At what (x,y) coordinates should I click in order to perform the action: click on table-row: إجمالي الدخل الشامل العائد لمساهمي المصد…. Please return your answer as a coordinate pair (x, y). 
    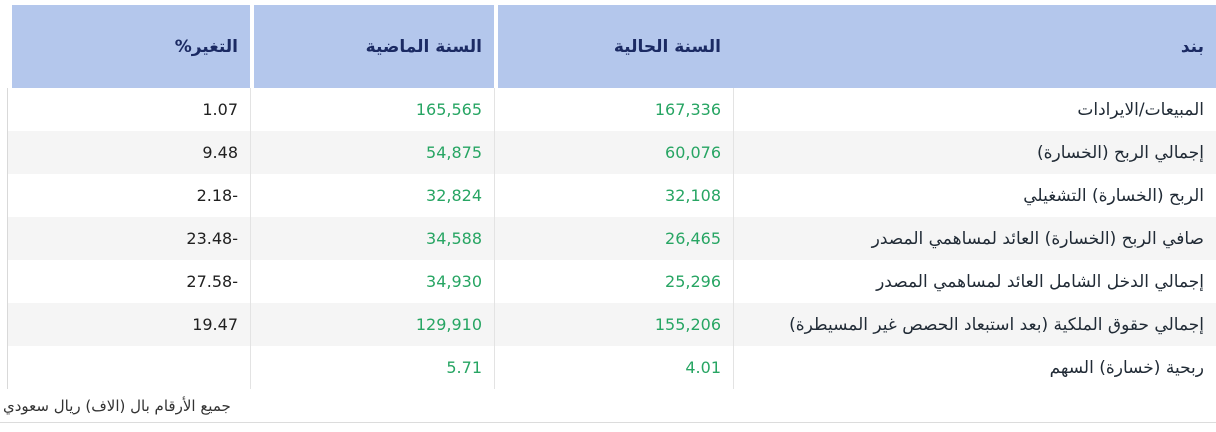
    Looking at the image, I should click on (612, 281).